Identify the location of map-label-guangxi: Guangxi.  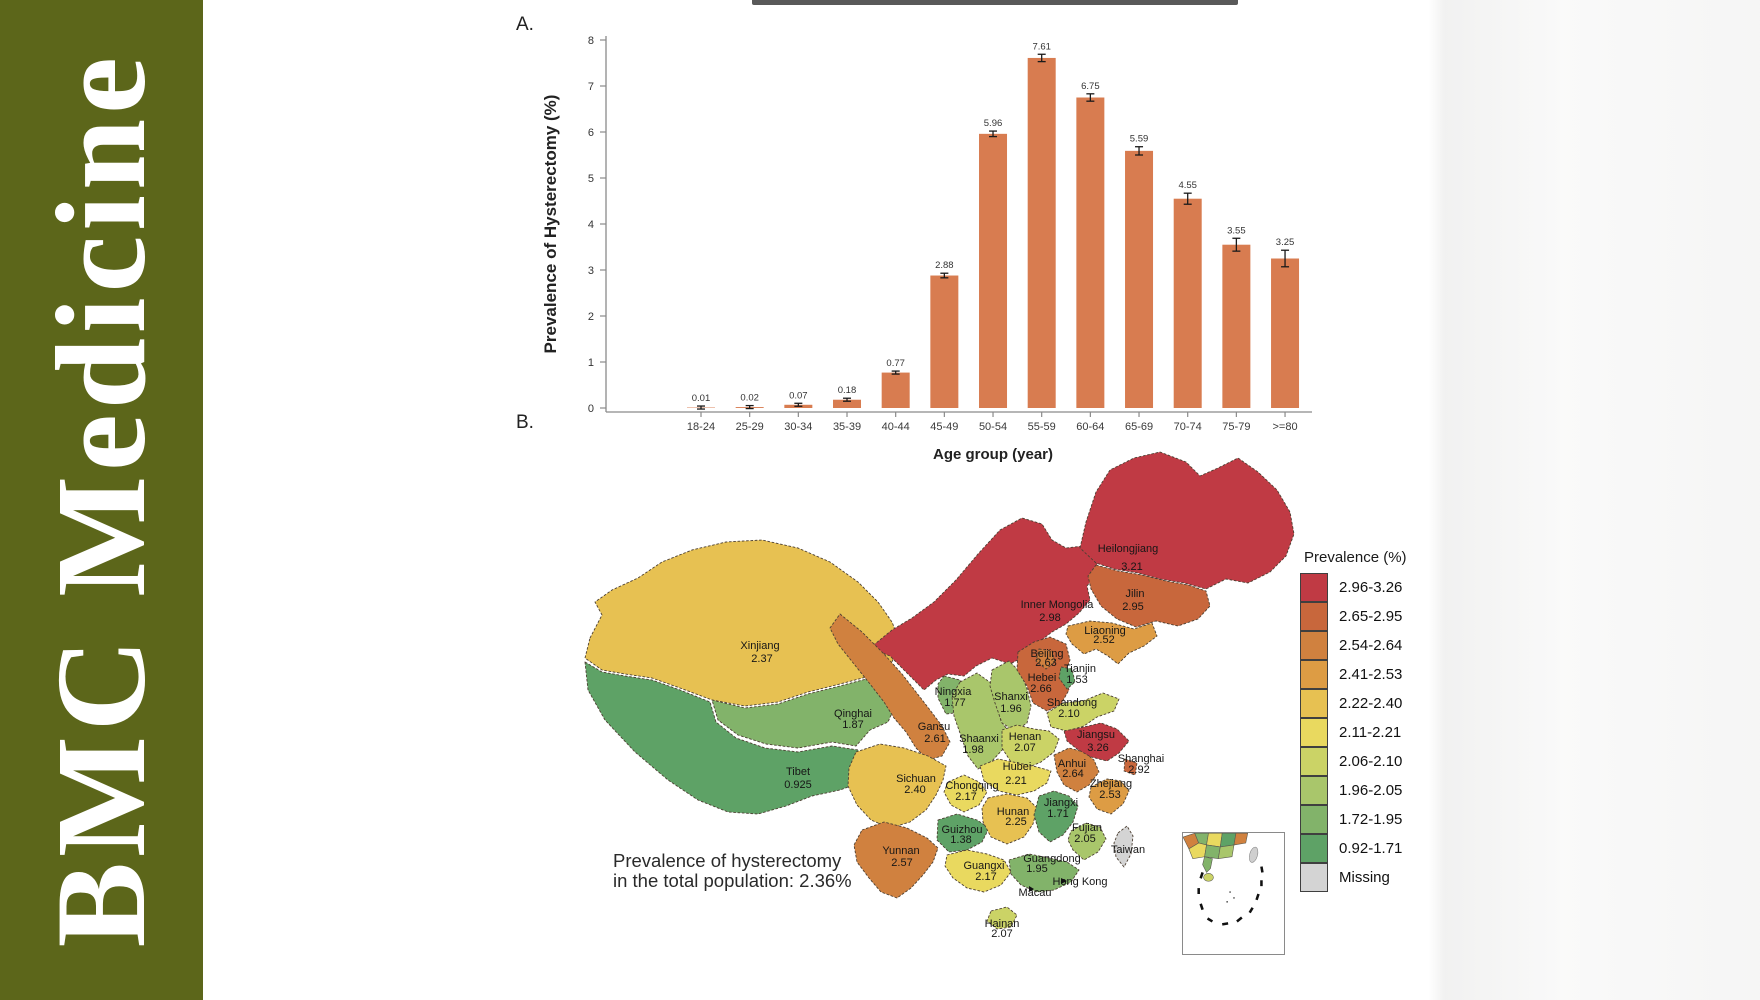
(984, 866).